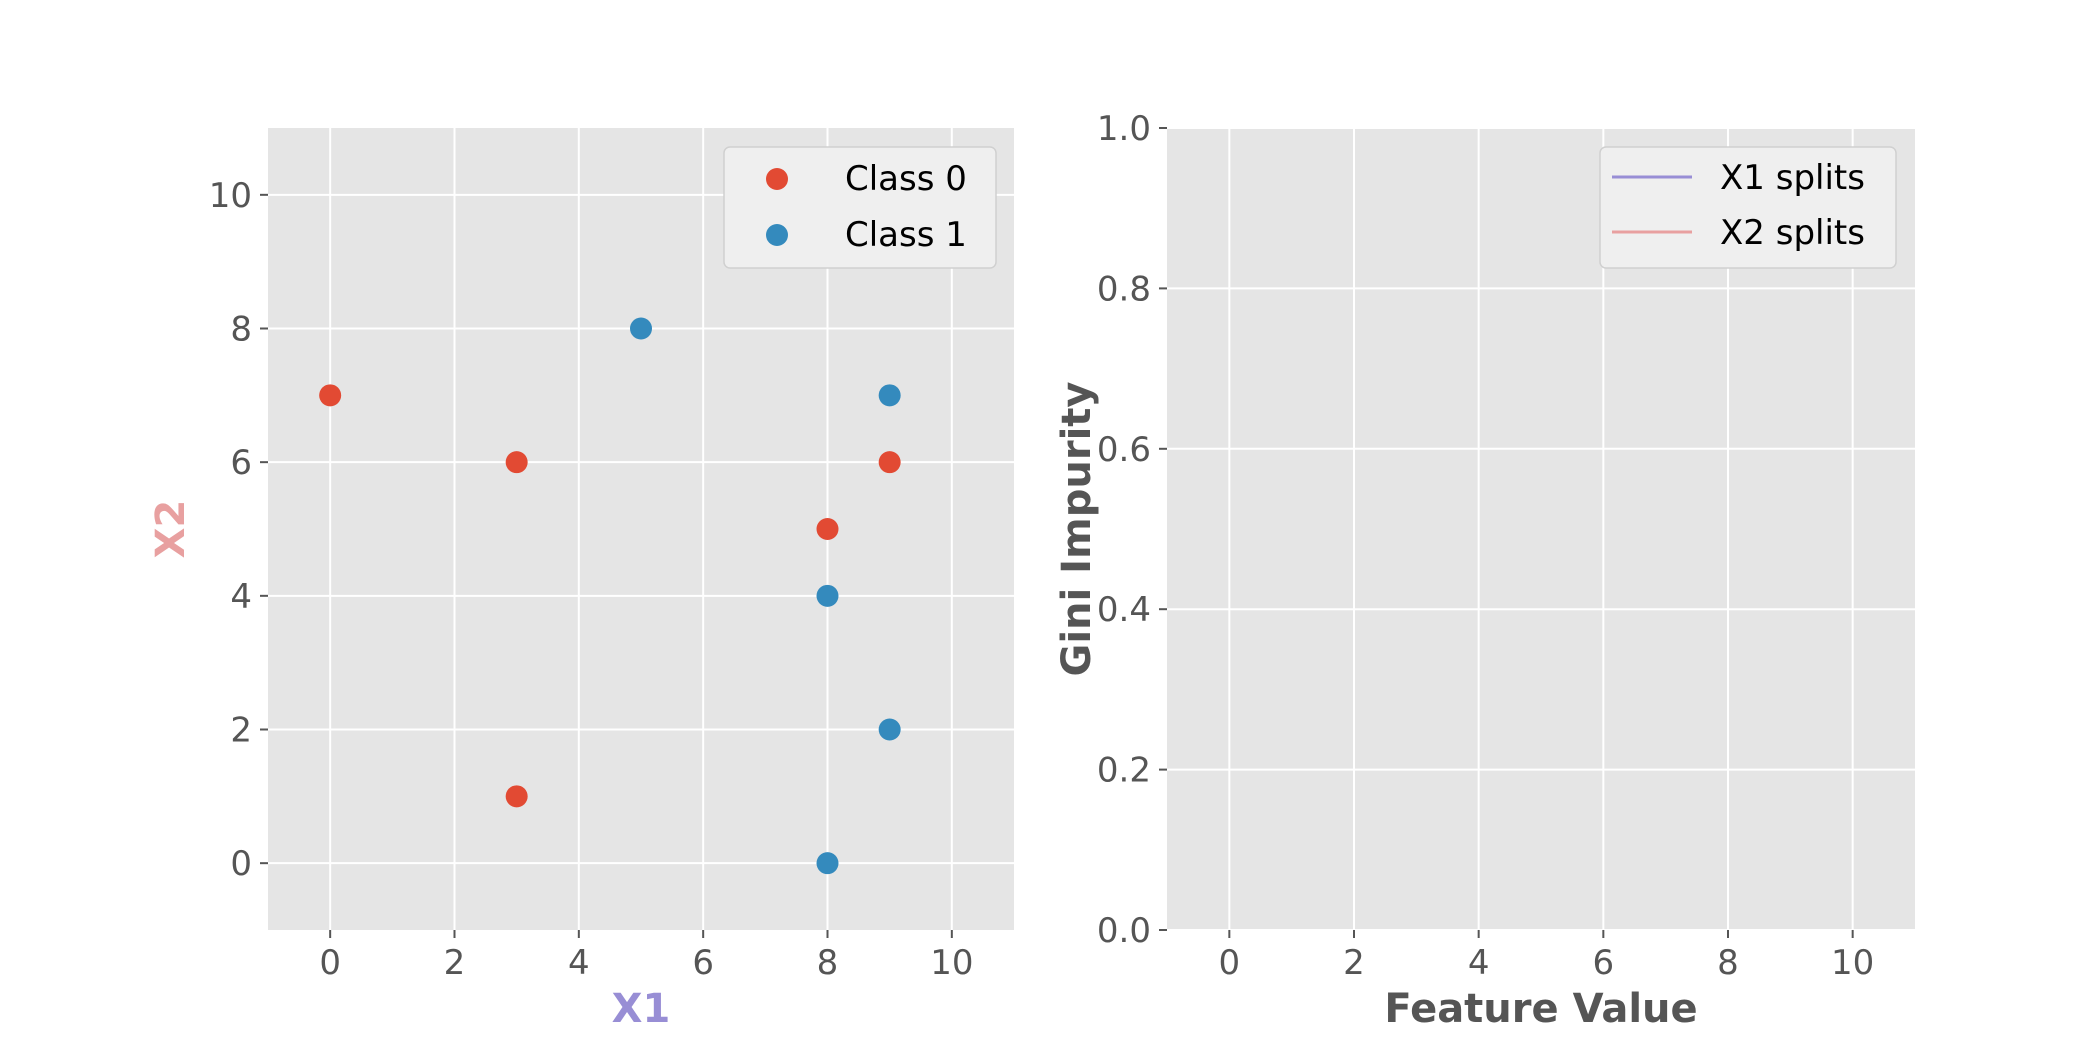  I want to click on legend-label-x1-splits: X1 splits, so click(1792, 178).